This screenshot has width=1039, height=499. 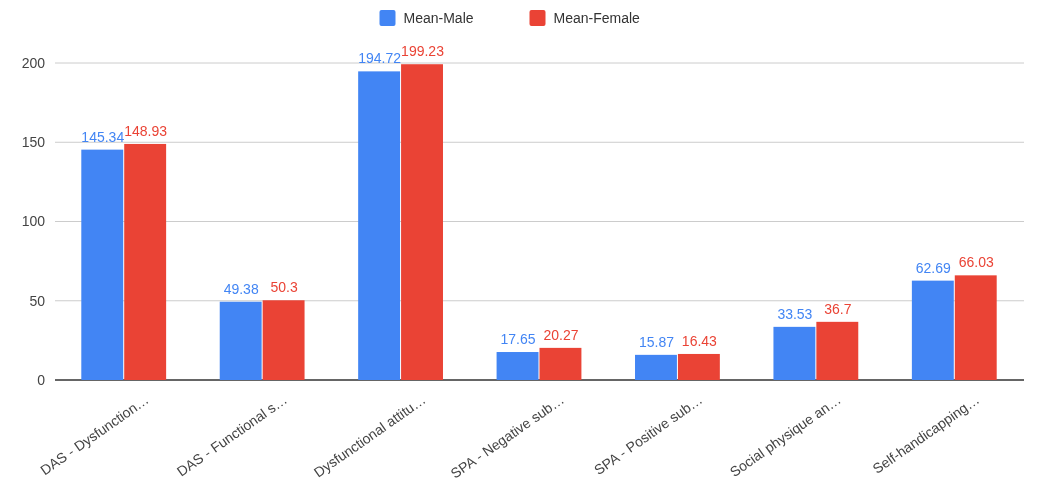 What do you see at coordinates (838, 308) in the screenshot?
I see `data-label: 36.7` at bounding box center [838, 308].